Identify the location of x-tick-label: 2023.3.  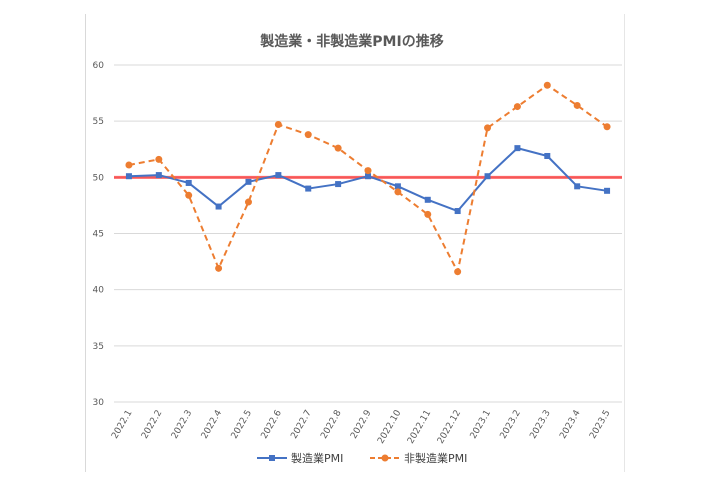
(540, 425).